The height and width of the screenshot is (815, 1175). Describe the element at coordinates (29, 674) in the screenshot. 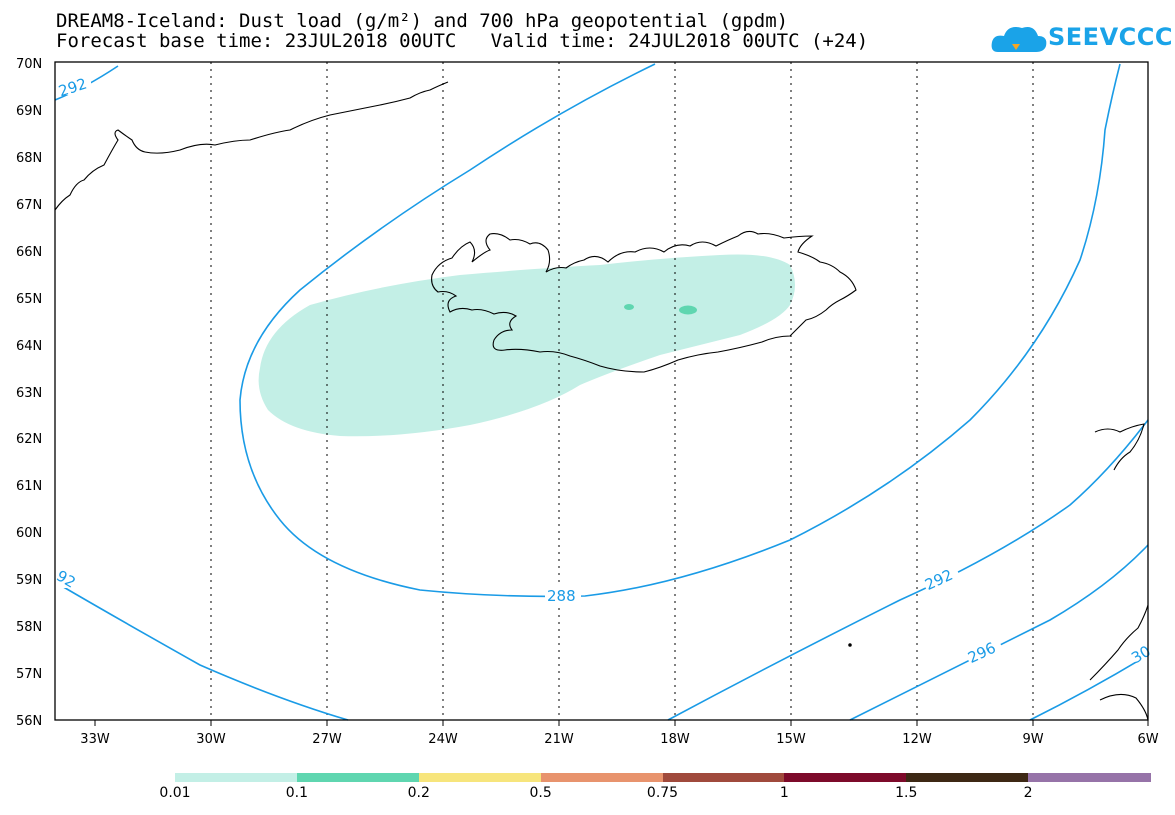

I see `lat-label: 57N` at that location.